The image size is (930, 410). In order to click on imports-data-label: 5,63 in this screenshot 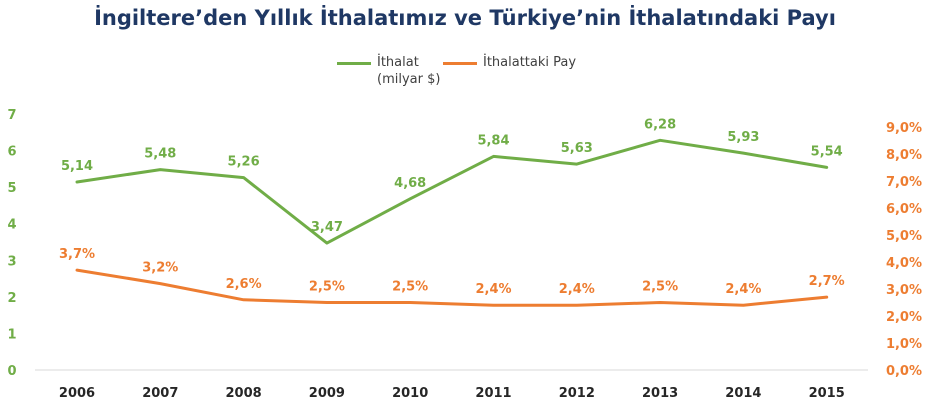, I will do `click(577, 148)`.